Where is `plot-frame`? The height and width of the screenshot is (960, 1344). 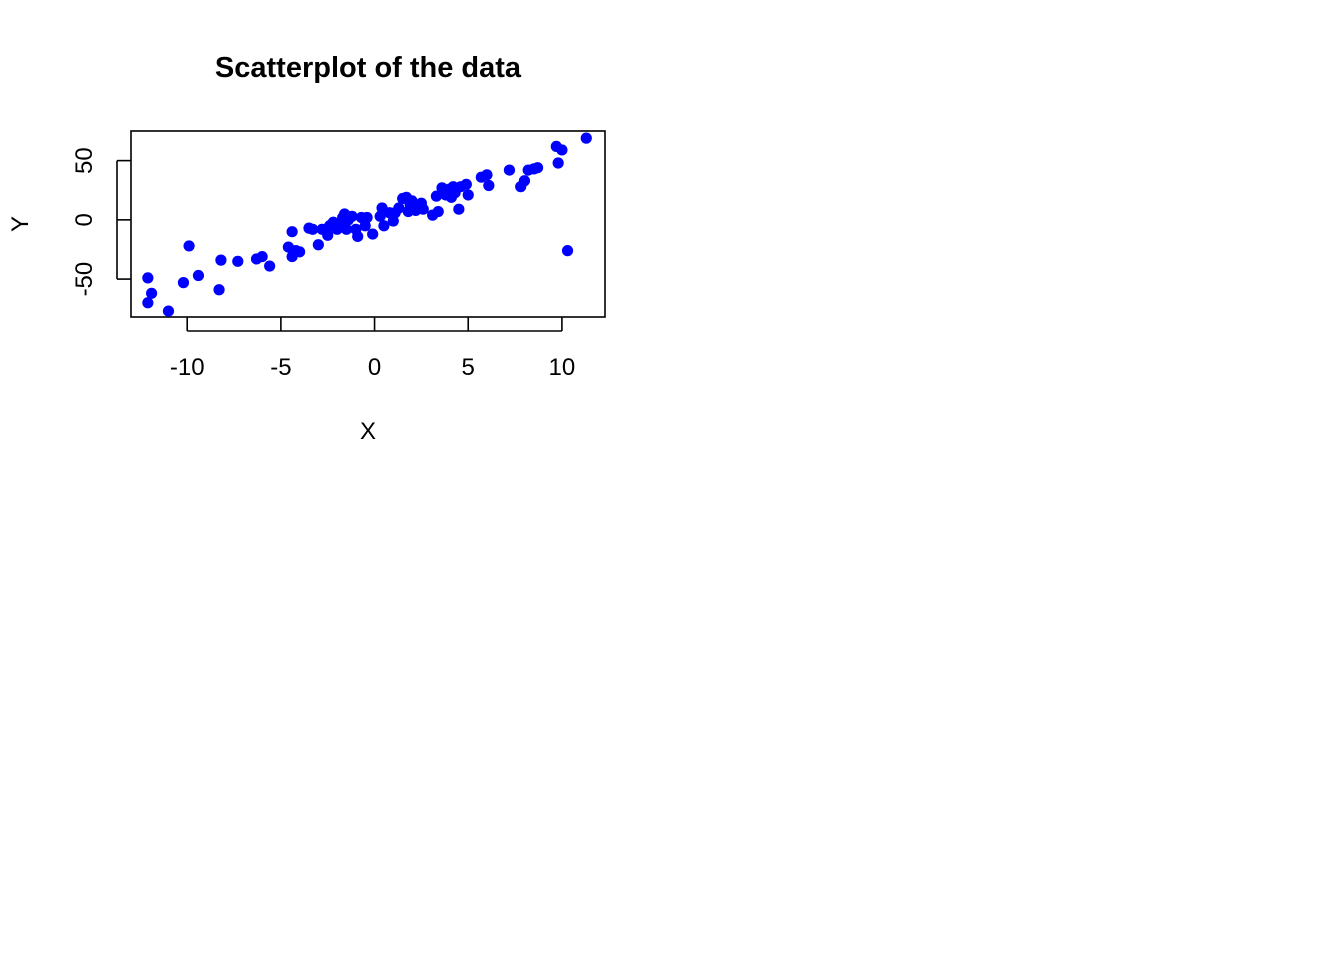
plot-frame is located at coordinates (368, 224).